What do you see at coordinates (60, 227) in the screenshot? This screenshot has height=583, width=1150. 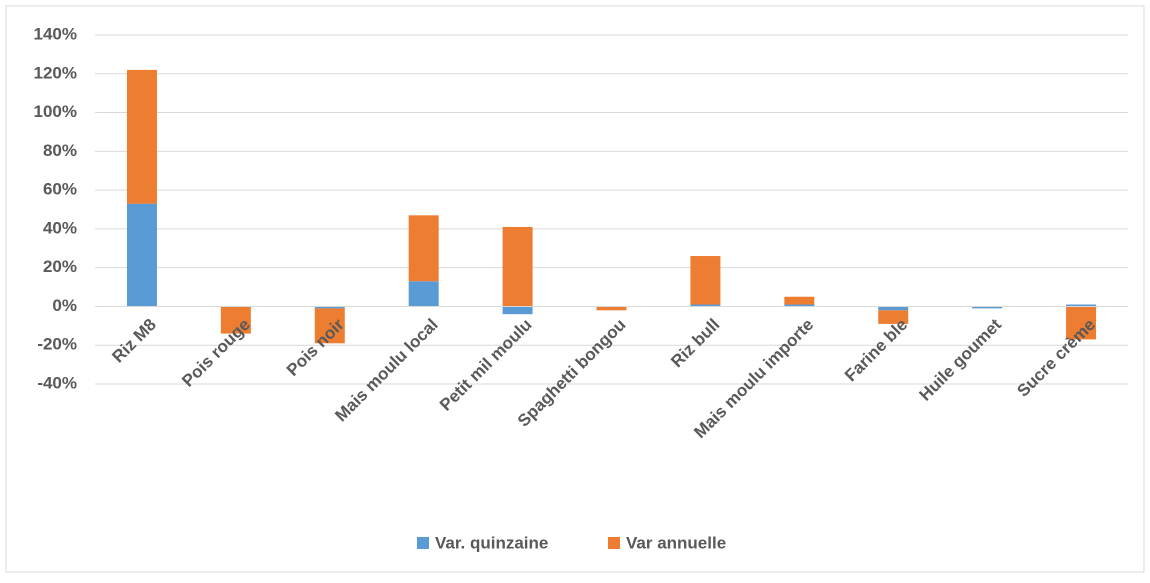 I see `y-tick-label: 40%` at bounding box center [60, 227].